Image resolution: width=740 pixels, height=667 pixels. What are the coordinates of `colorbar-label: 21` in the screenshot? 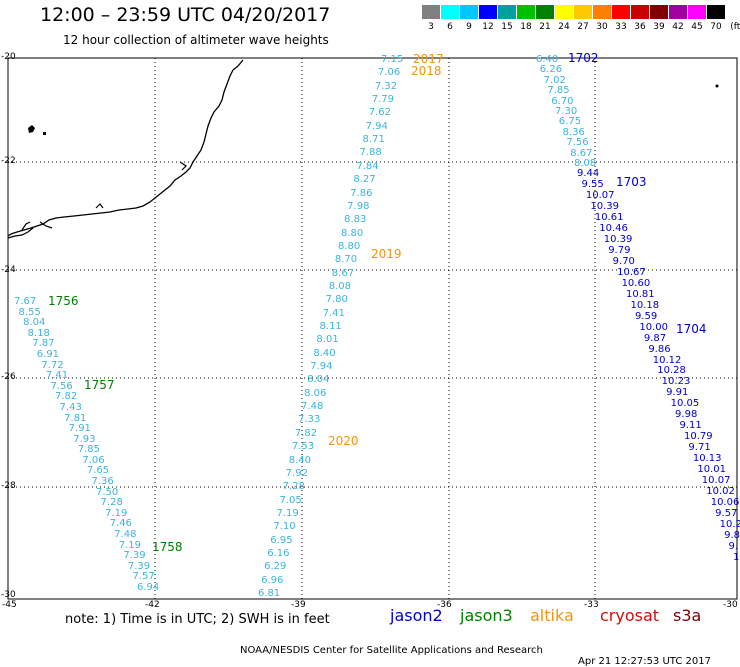 It's located at (545, 27).